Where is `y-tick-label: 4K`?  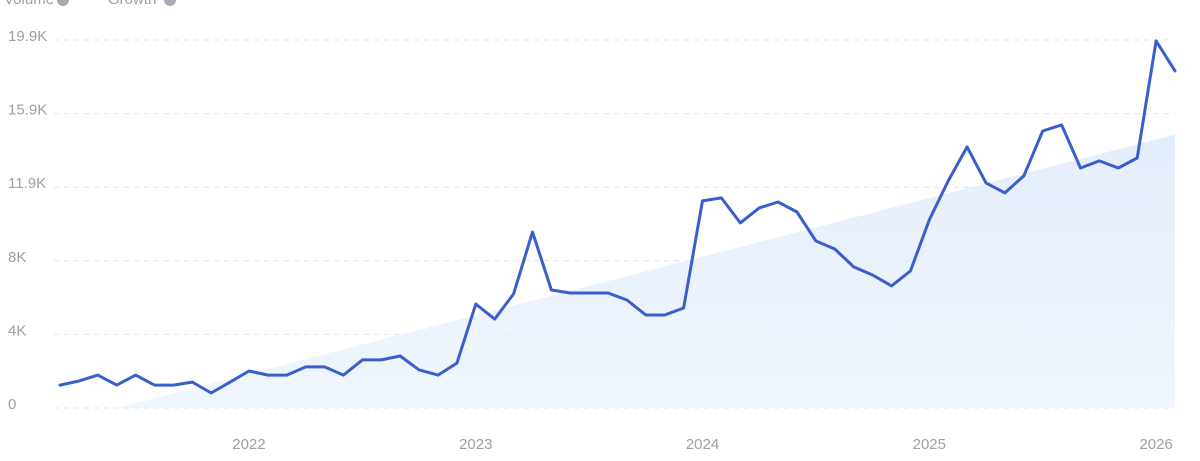 y-tick-label: 4K is located at coordinates (17, 330).